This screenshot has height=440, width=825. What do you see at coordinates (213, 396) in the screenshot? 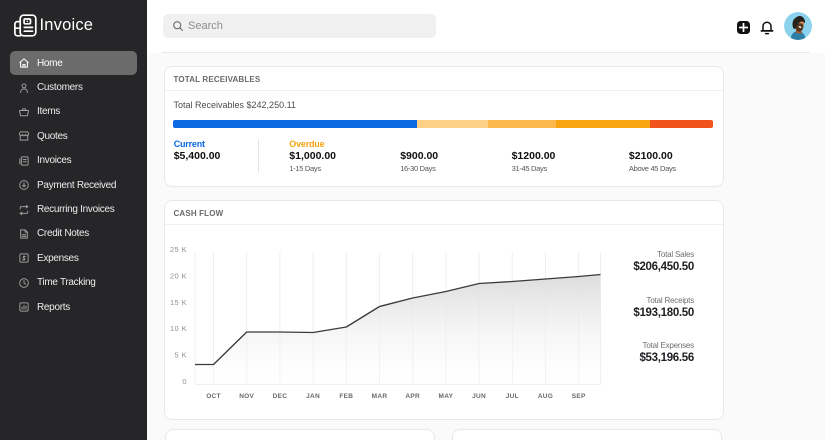
I see `svg-text: OCT` at bounding box center [213, 396].